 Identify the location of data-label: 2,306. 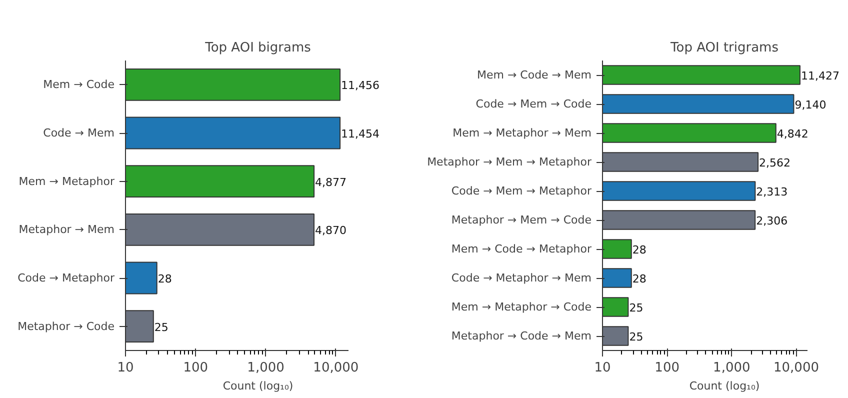
(772, 221).